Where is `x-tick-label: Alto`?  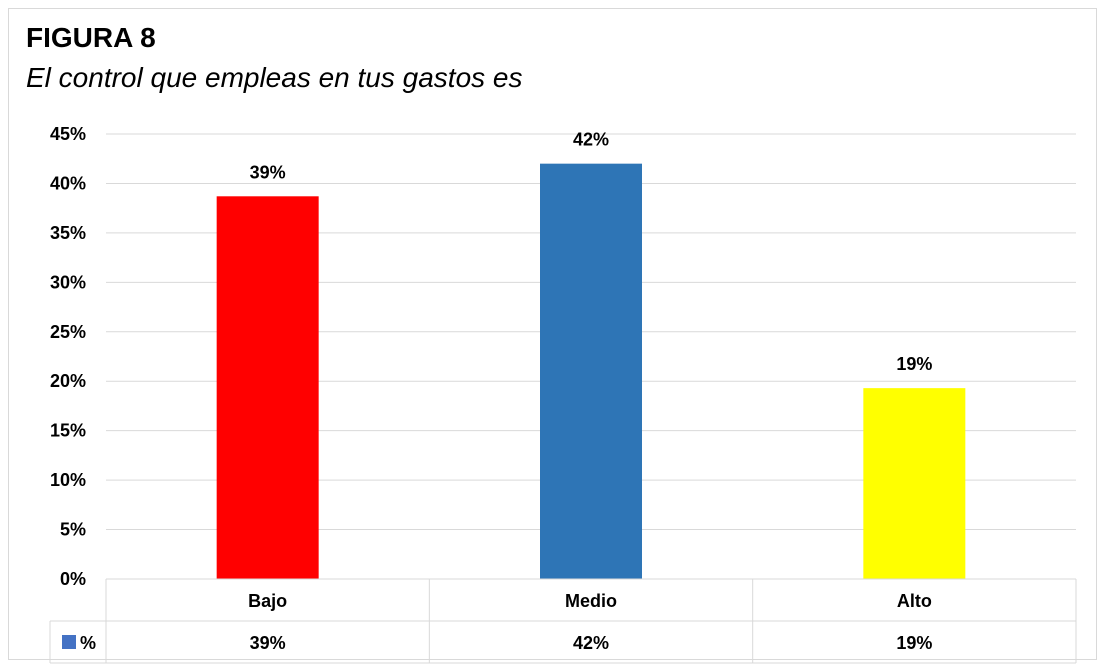 x-tick-label: Alto is located at coordinates (914, 601).